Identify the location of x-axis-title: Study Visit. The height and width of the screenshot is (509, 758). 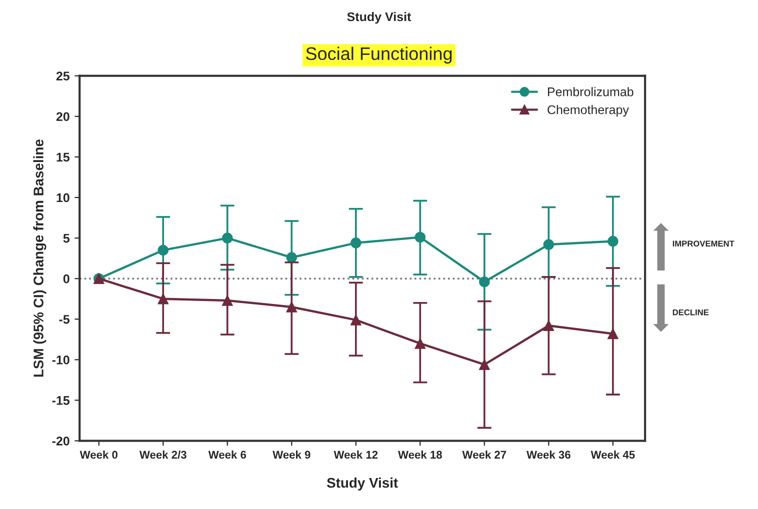
(362, 484).